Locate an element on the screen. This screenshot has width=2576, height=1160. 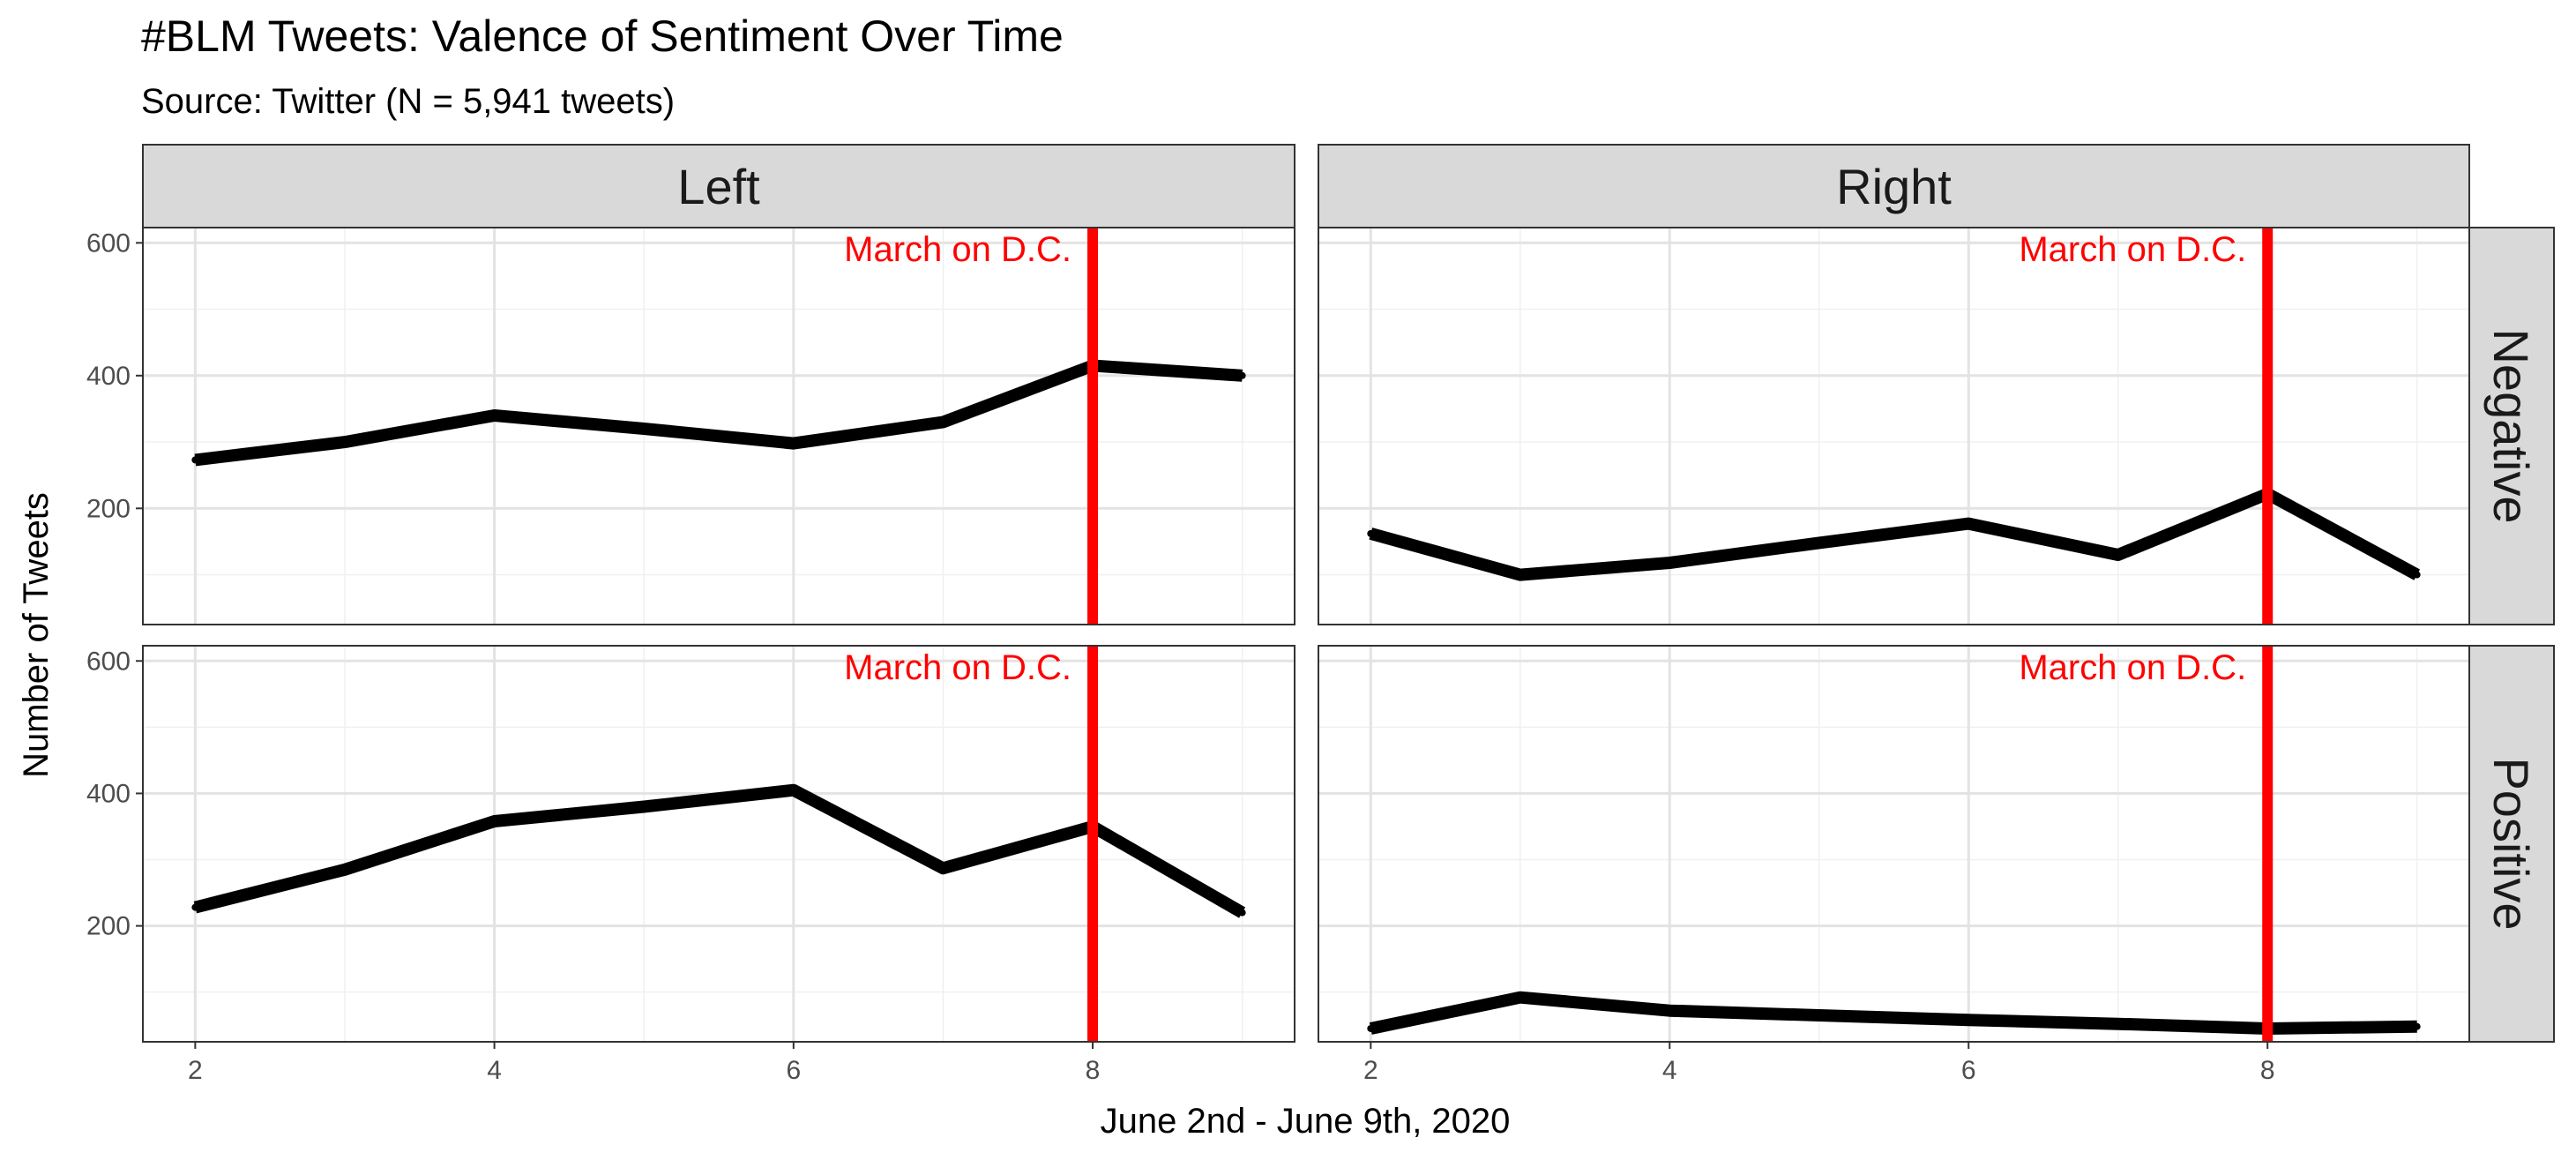
y-axis-title: Number of Tweets is located at coordinates (36, 635).